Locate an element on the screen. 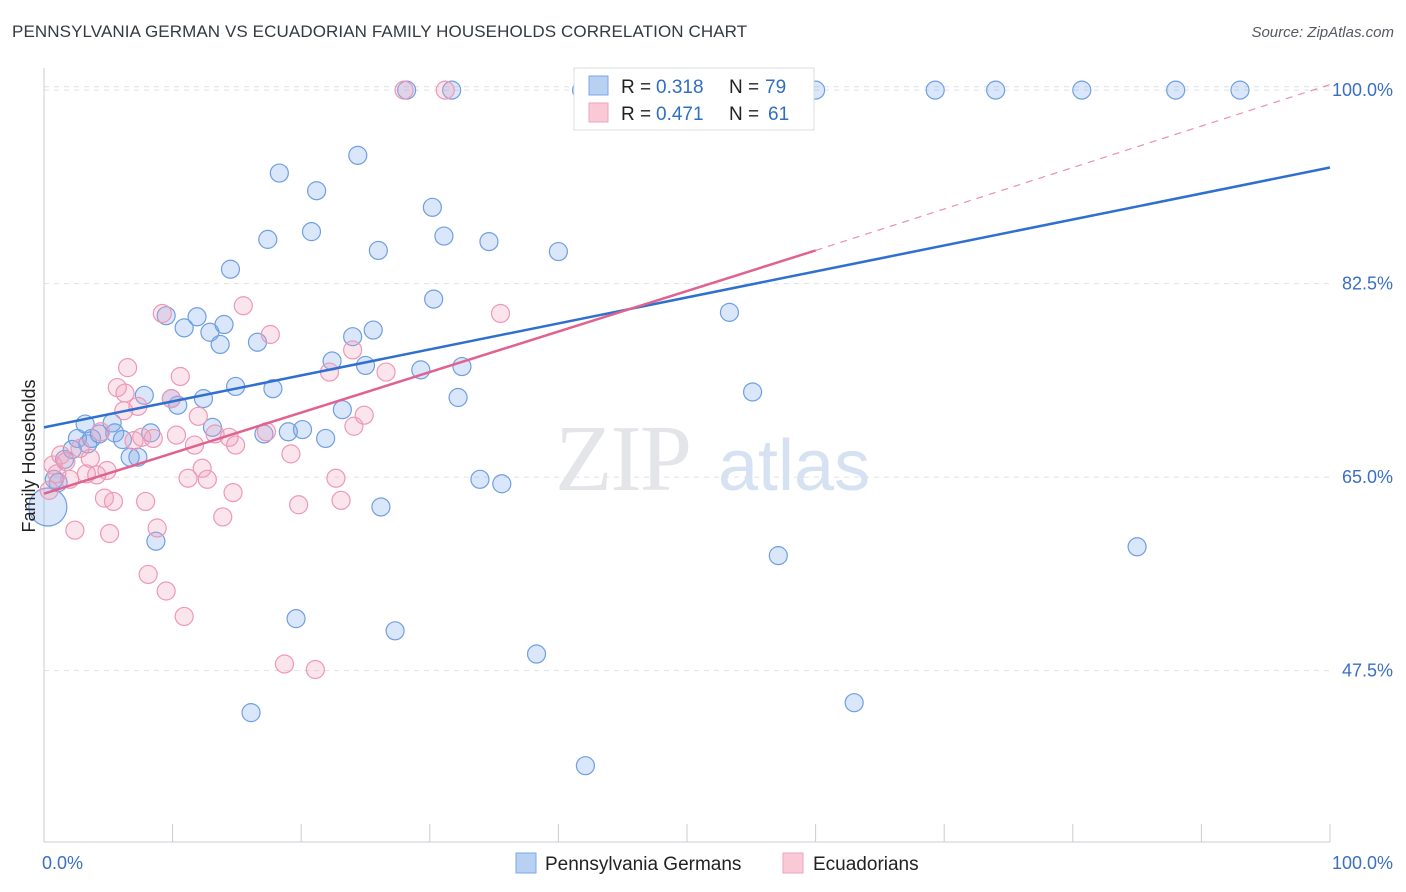 The width and height of the screenshot is (1406, 892). x-tick-label-min: 0.0% is located at coordinates (62, 863).